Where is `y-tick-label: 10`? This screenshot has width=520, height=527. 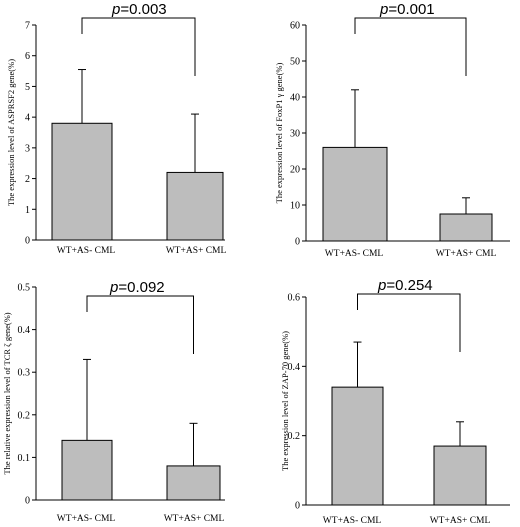 y-tick-label: 10 is located at coordinates (295, 206).